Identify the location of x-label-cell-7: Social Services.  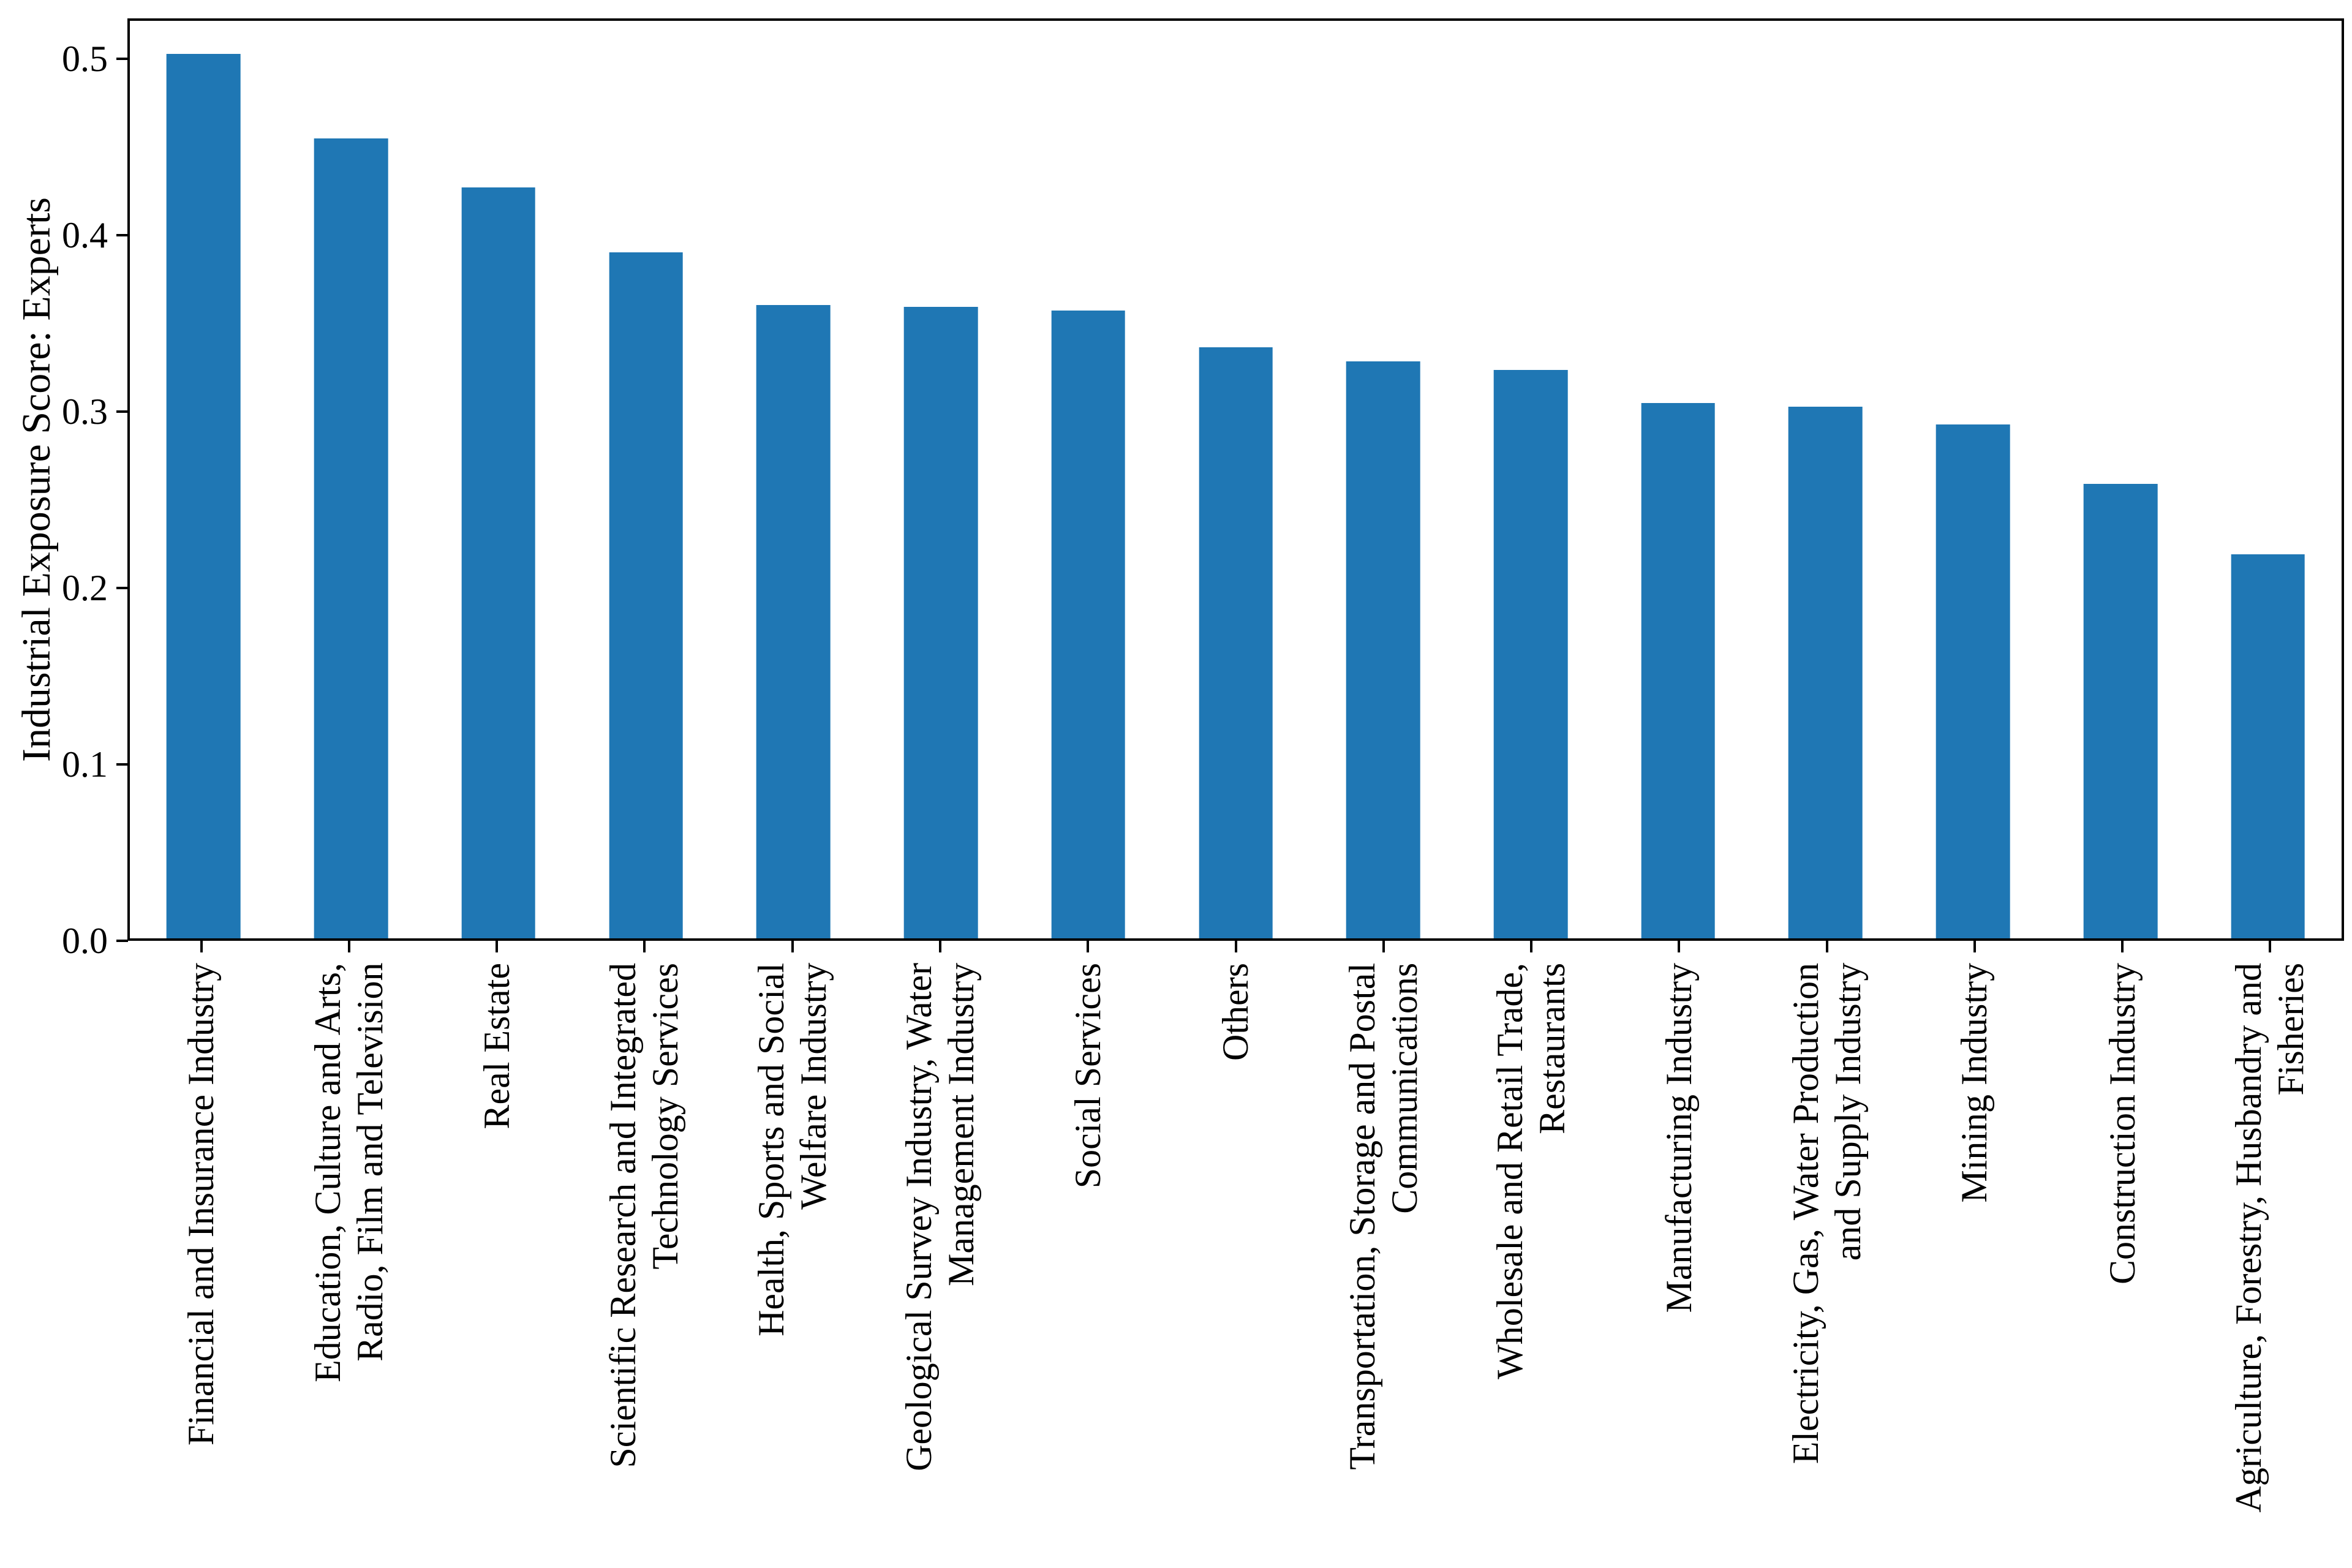
(1088, 1075).